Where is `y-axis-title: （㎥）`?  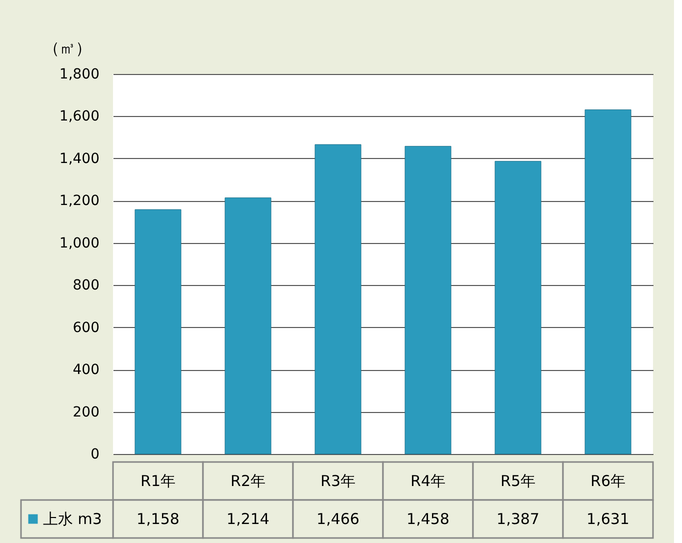
y-axis-title: （㎥） is located at coordinates (68, 48).